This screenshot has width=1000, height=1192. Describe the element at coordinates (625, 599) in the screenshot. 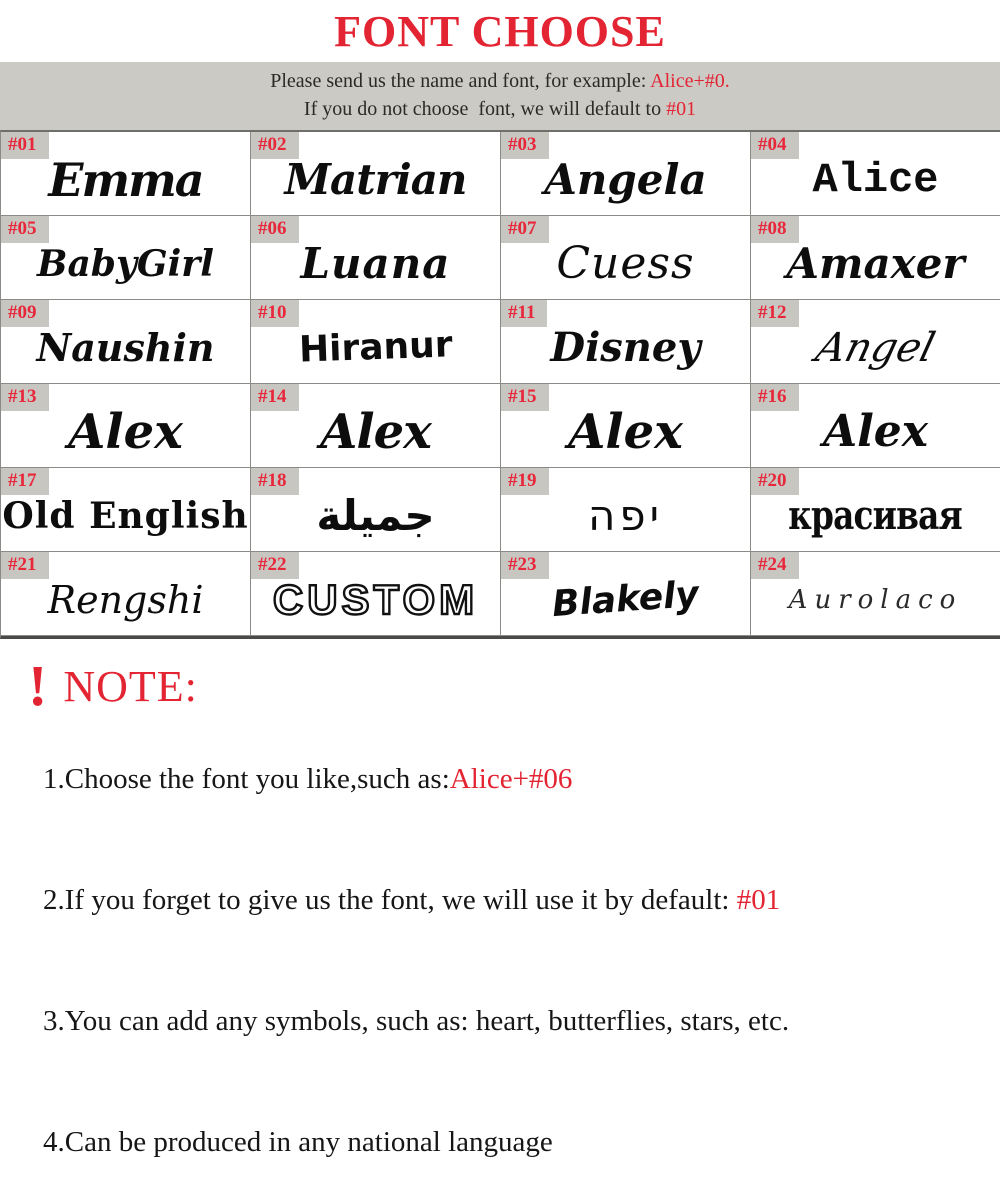

I see `font-sample: Blakely` at that location.